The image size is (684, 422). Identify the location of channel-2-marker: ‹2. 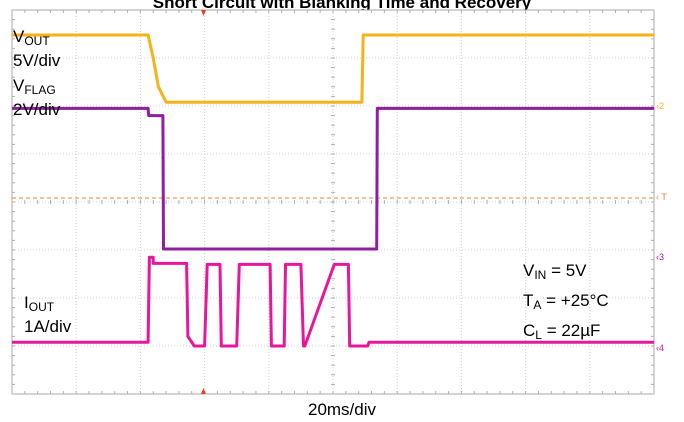
(660, 106).